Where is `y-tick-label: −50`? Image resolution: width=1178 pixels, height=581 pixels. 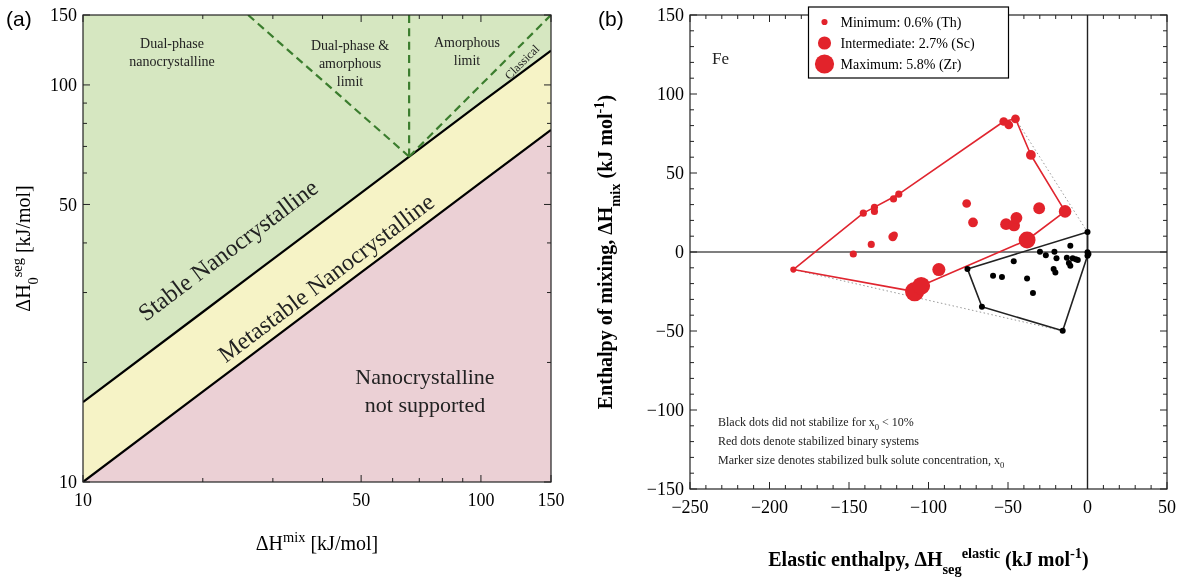 y-tick-label: −50 is located at coordinates (669, 331).